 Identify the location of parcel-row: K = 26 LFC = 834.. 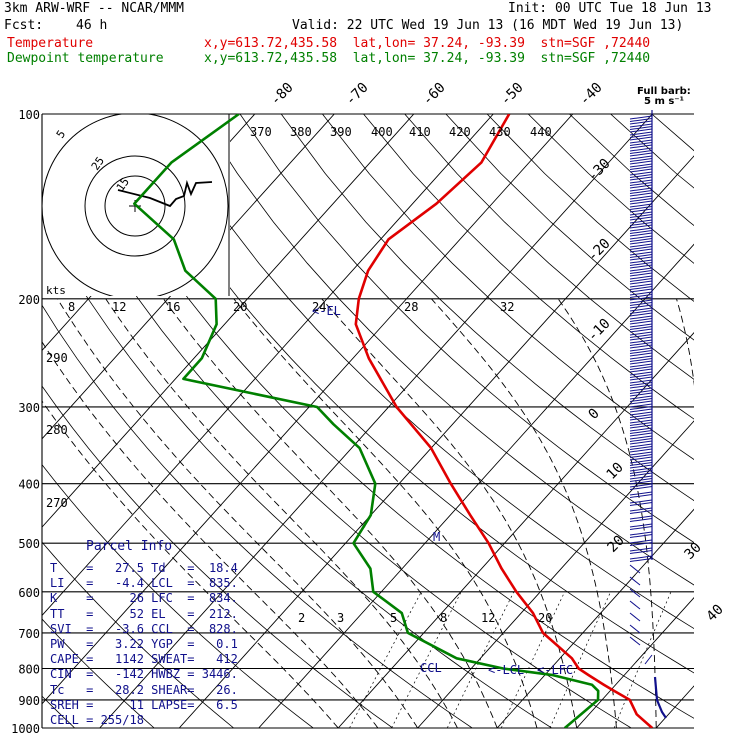
(144, 598).